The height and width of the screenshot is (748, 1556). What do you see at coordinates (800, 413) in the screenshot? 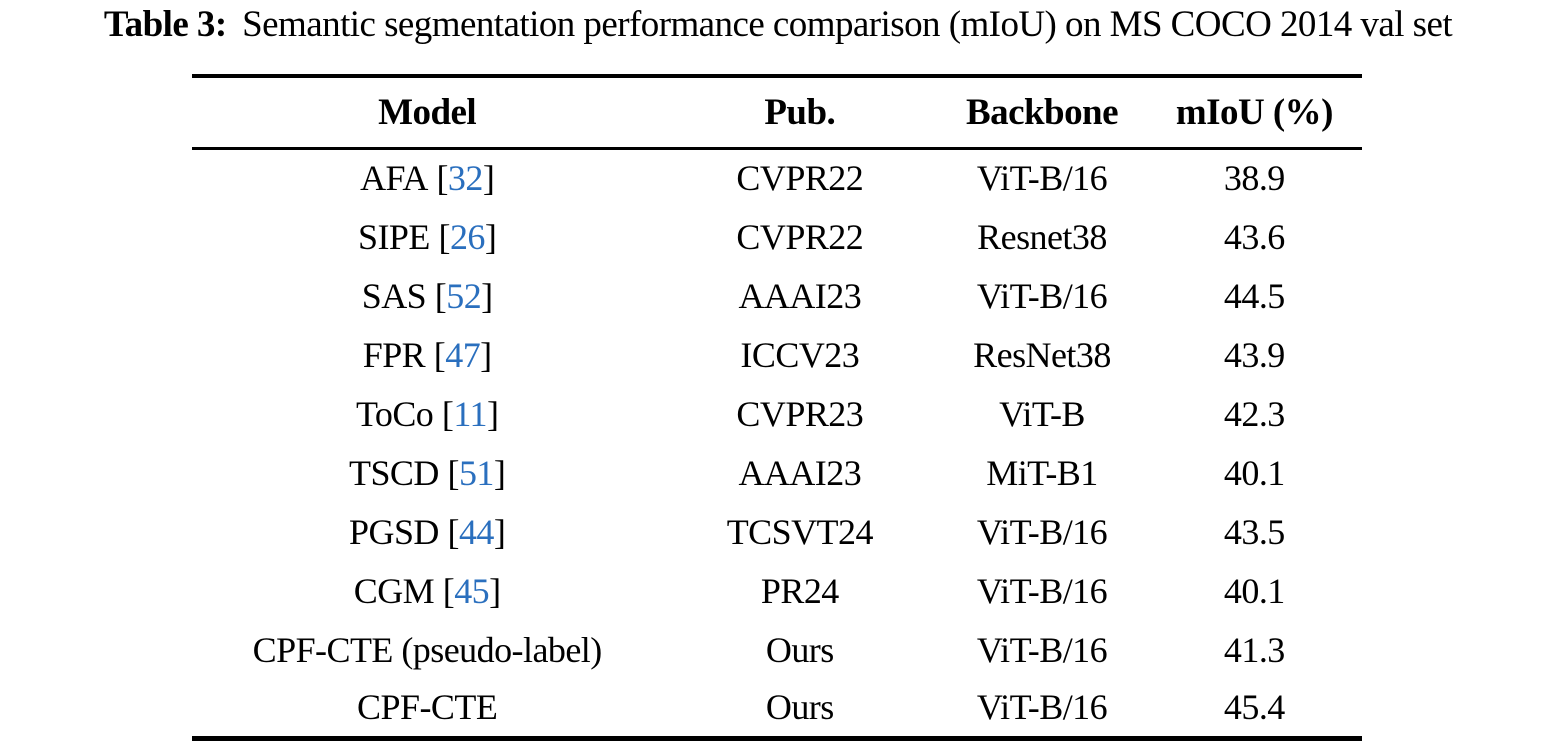
I see `pub-cell: CVPR23` at bounding box center [800, 413].